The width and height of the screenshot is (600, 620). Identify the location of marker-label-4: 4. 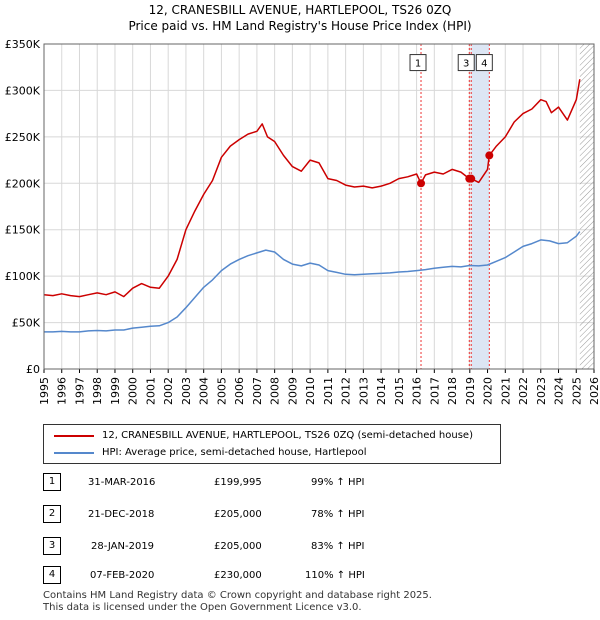
(484, 64).